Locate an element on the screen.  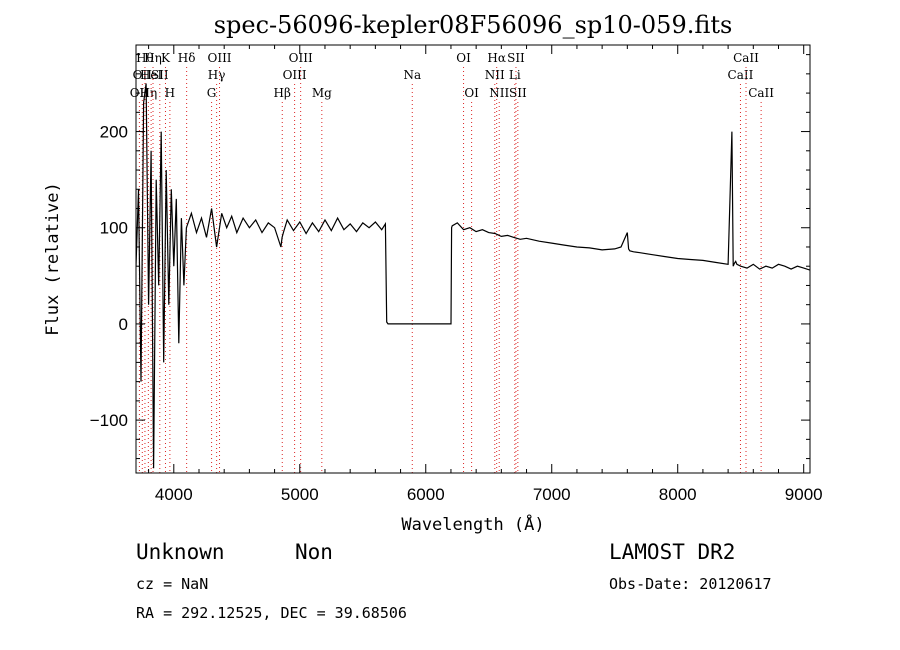
object-subclass: Non is located at coordinates (314, 552).